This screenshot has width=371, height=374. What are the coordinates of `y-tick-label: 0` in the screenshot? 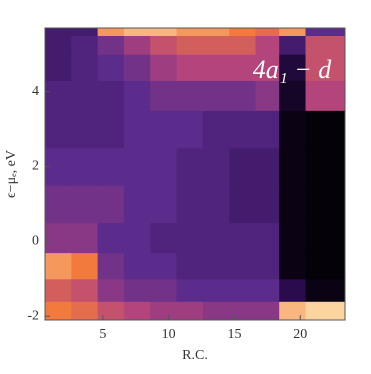 It's located at (35, 241).